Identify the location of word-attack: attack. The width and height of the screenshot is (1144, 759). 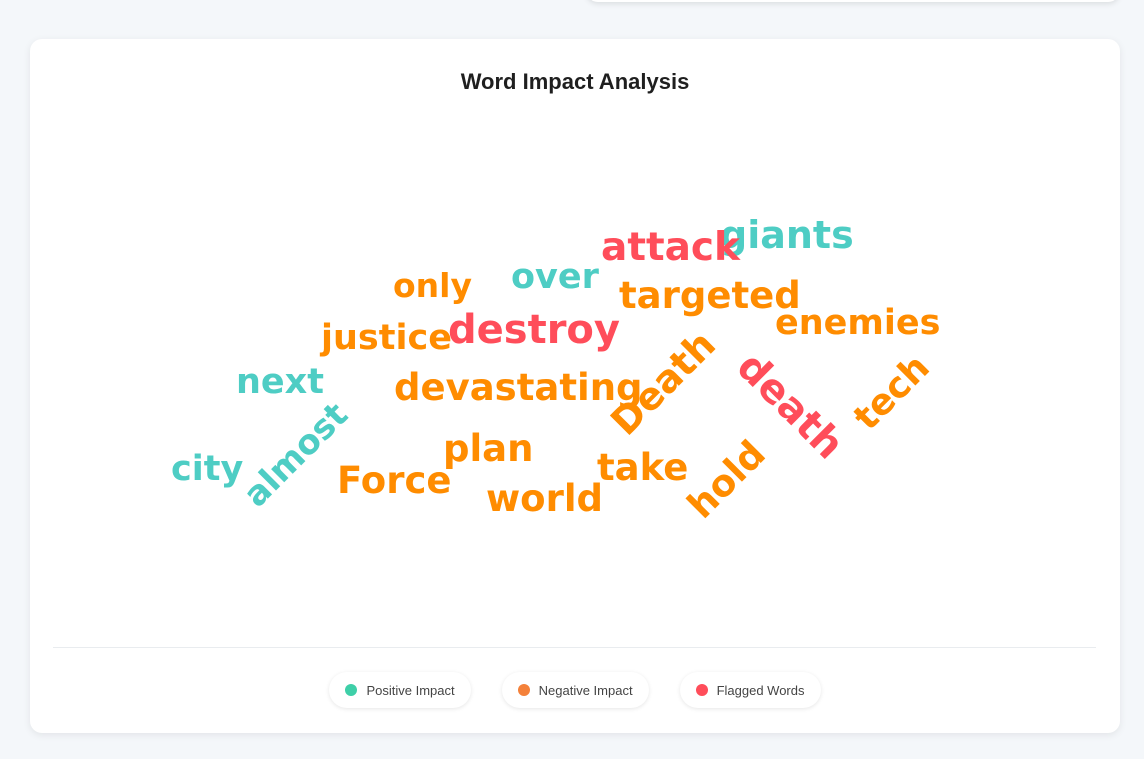
(670, 247).